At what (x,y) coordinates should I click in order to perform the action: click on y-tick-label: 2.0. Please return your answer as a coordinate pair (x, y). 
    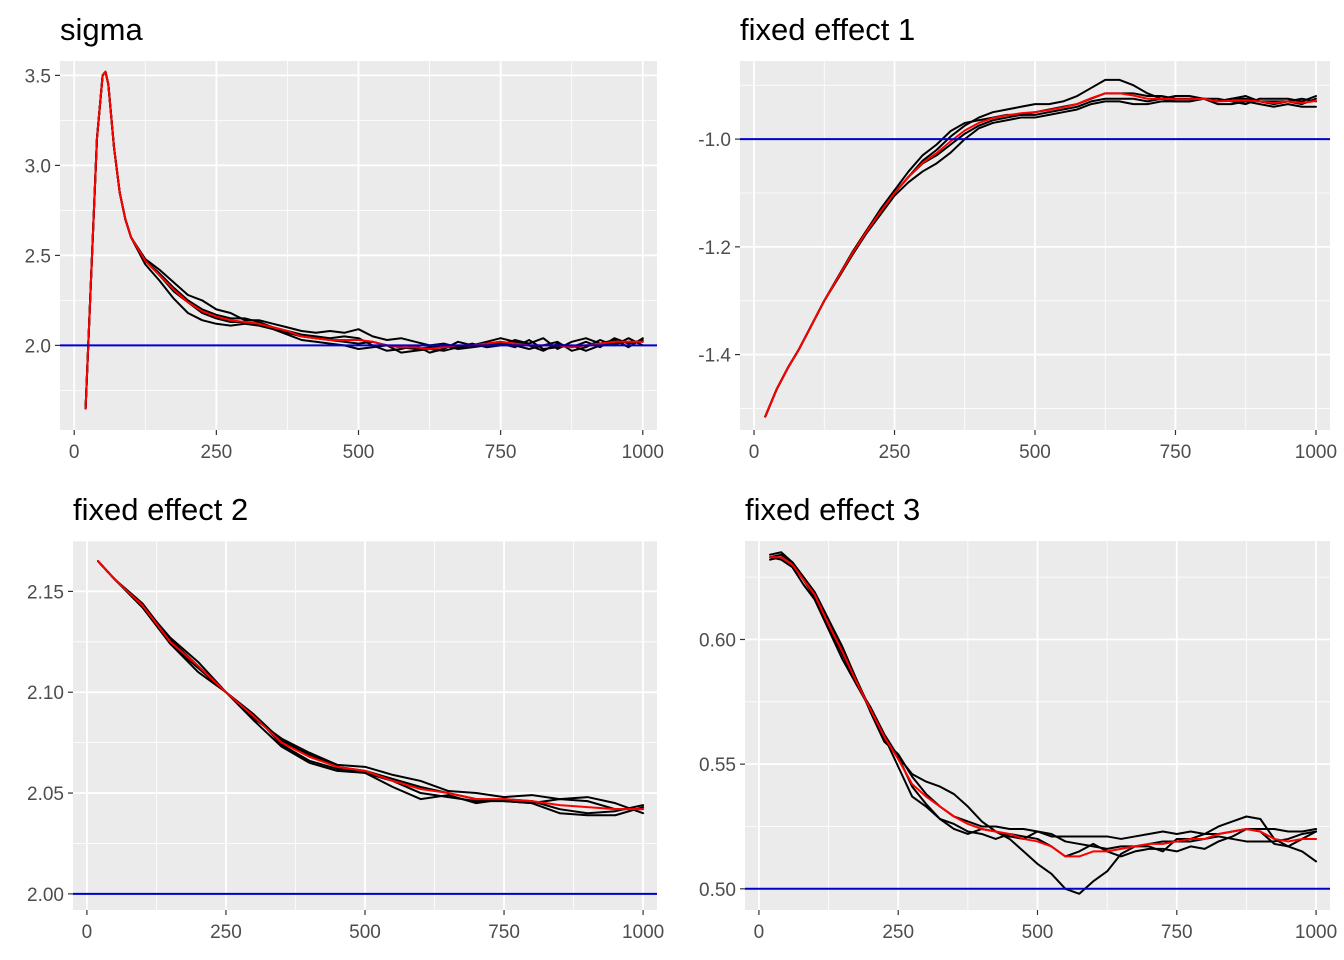
    Looking at the image, I should click on (38, 346).